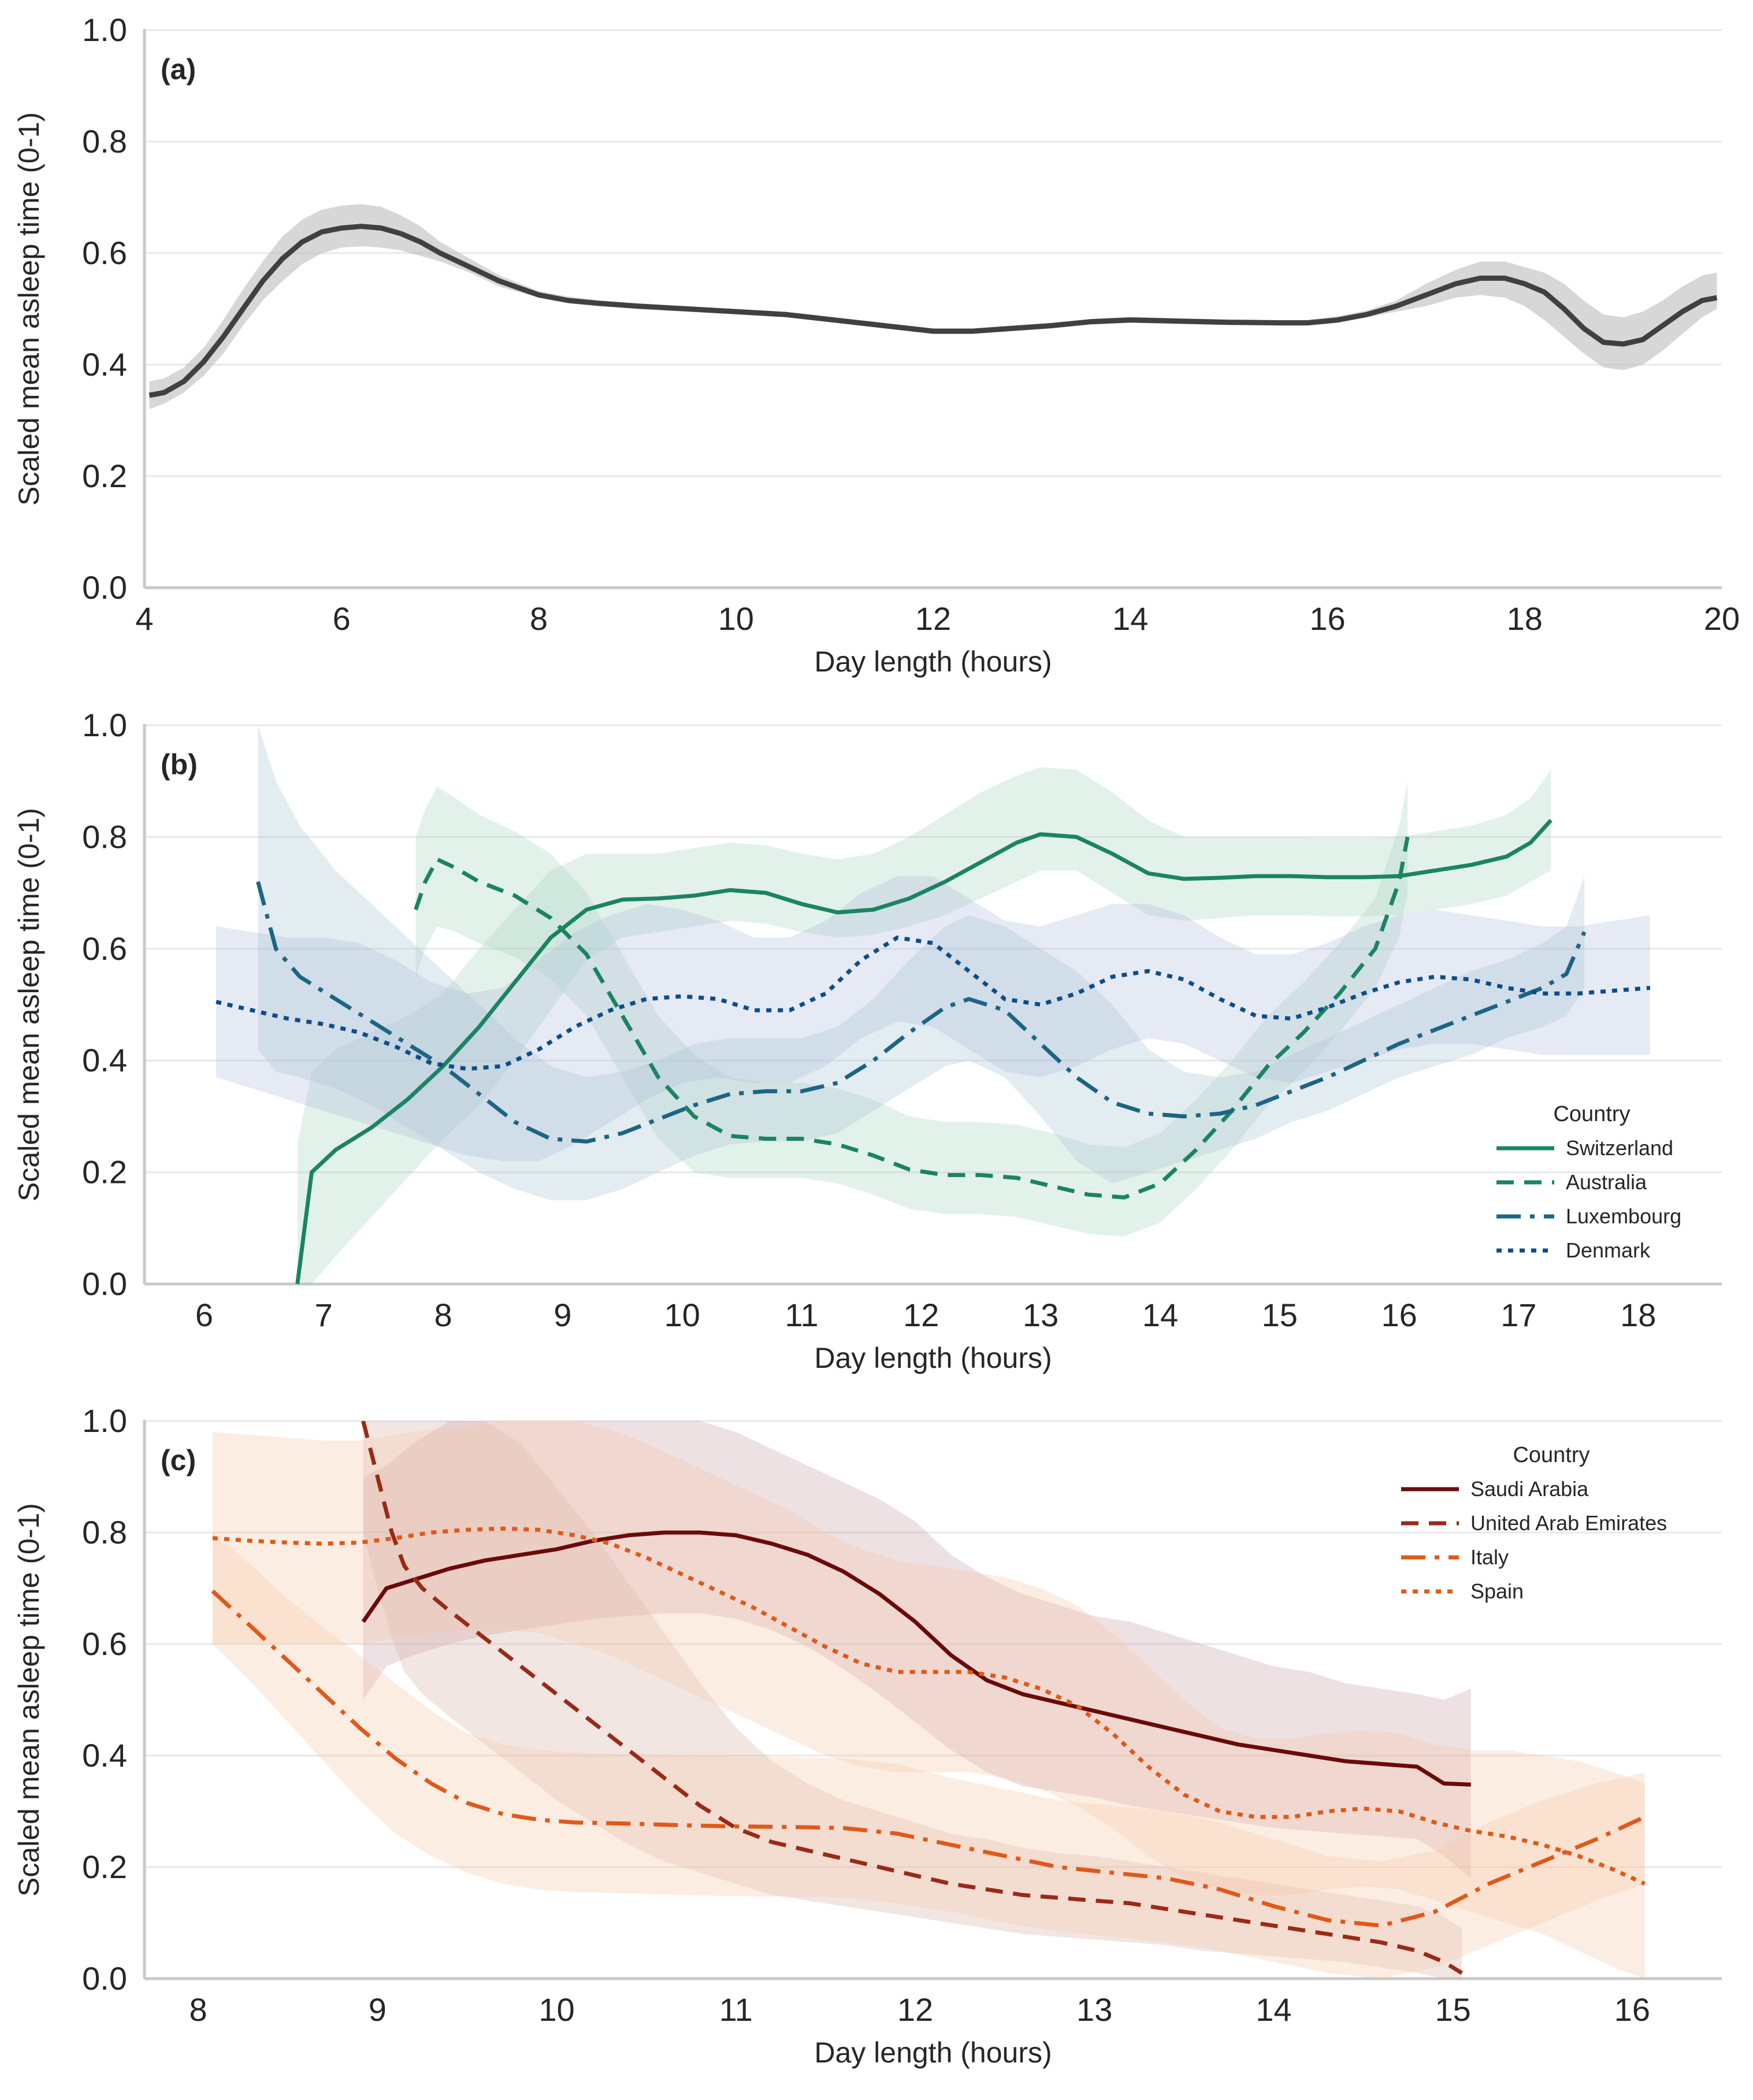 This screenshot has height=2100, width=1753. Describe the element at coordinates (1619, 1148) in the screenshot. I see `legend-label: Switzerland` at that location.